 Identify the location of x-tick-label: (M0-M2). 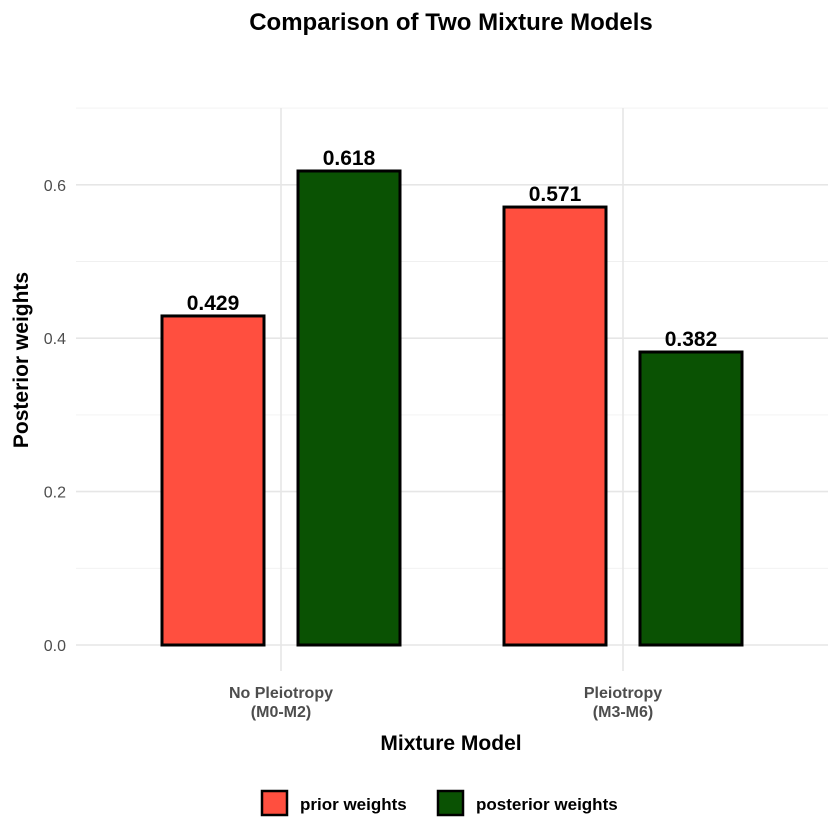
(281, 712).